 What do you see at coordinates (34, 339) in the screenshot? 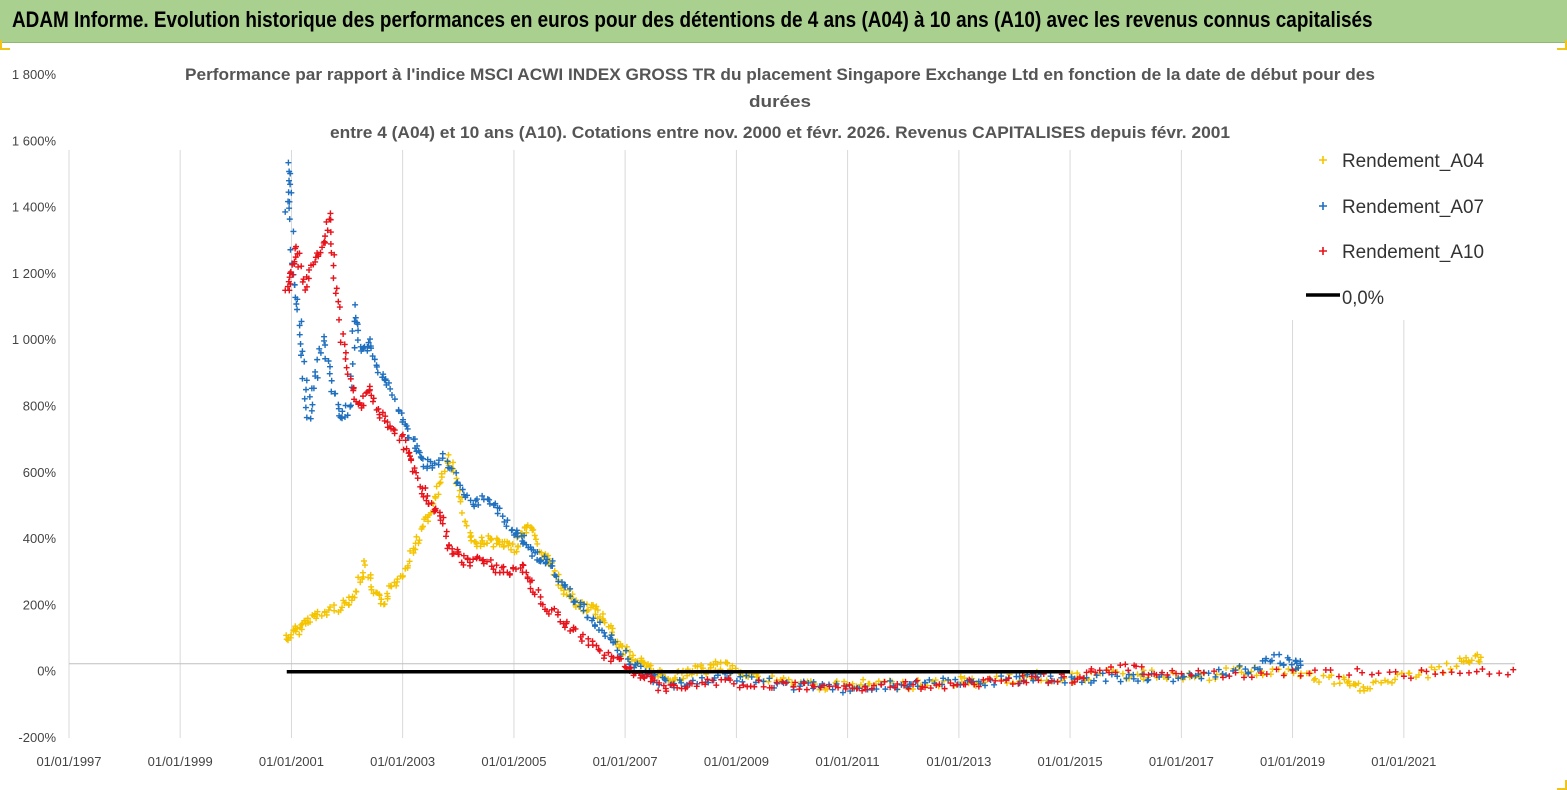
I see `y-tick-label: 1 000%` at bounding box center [34, 339].